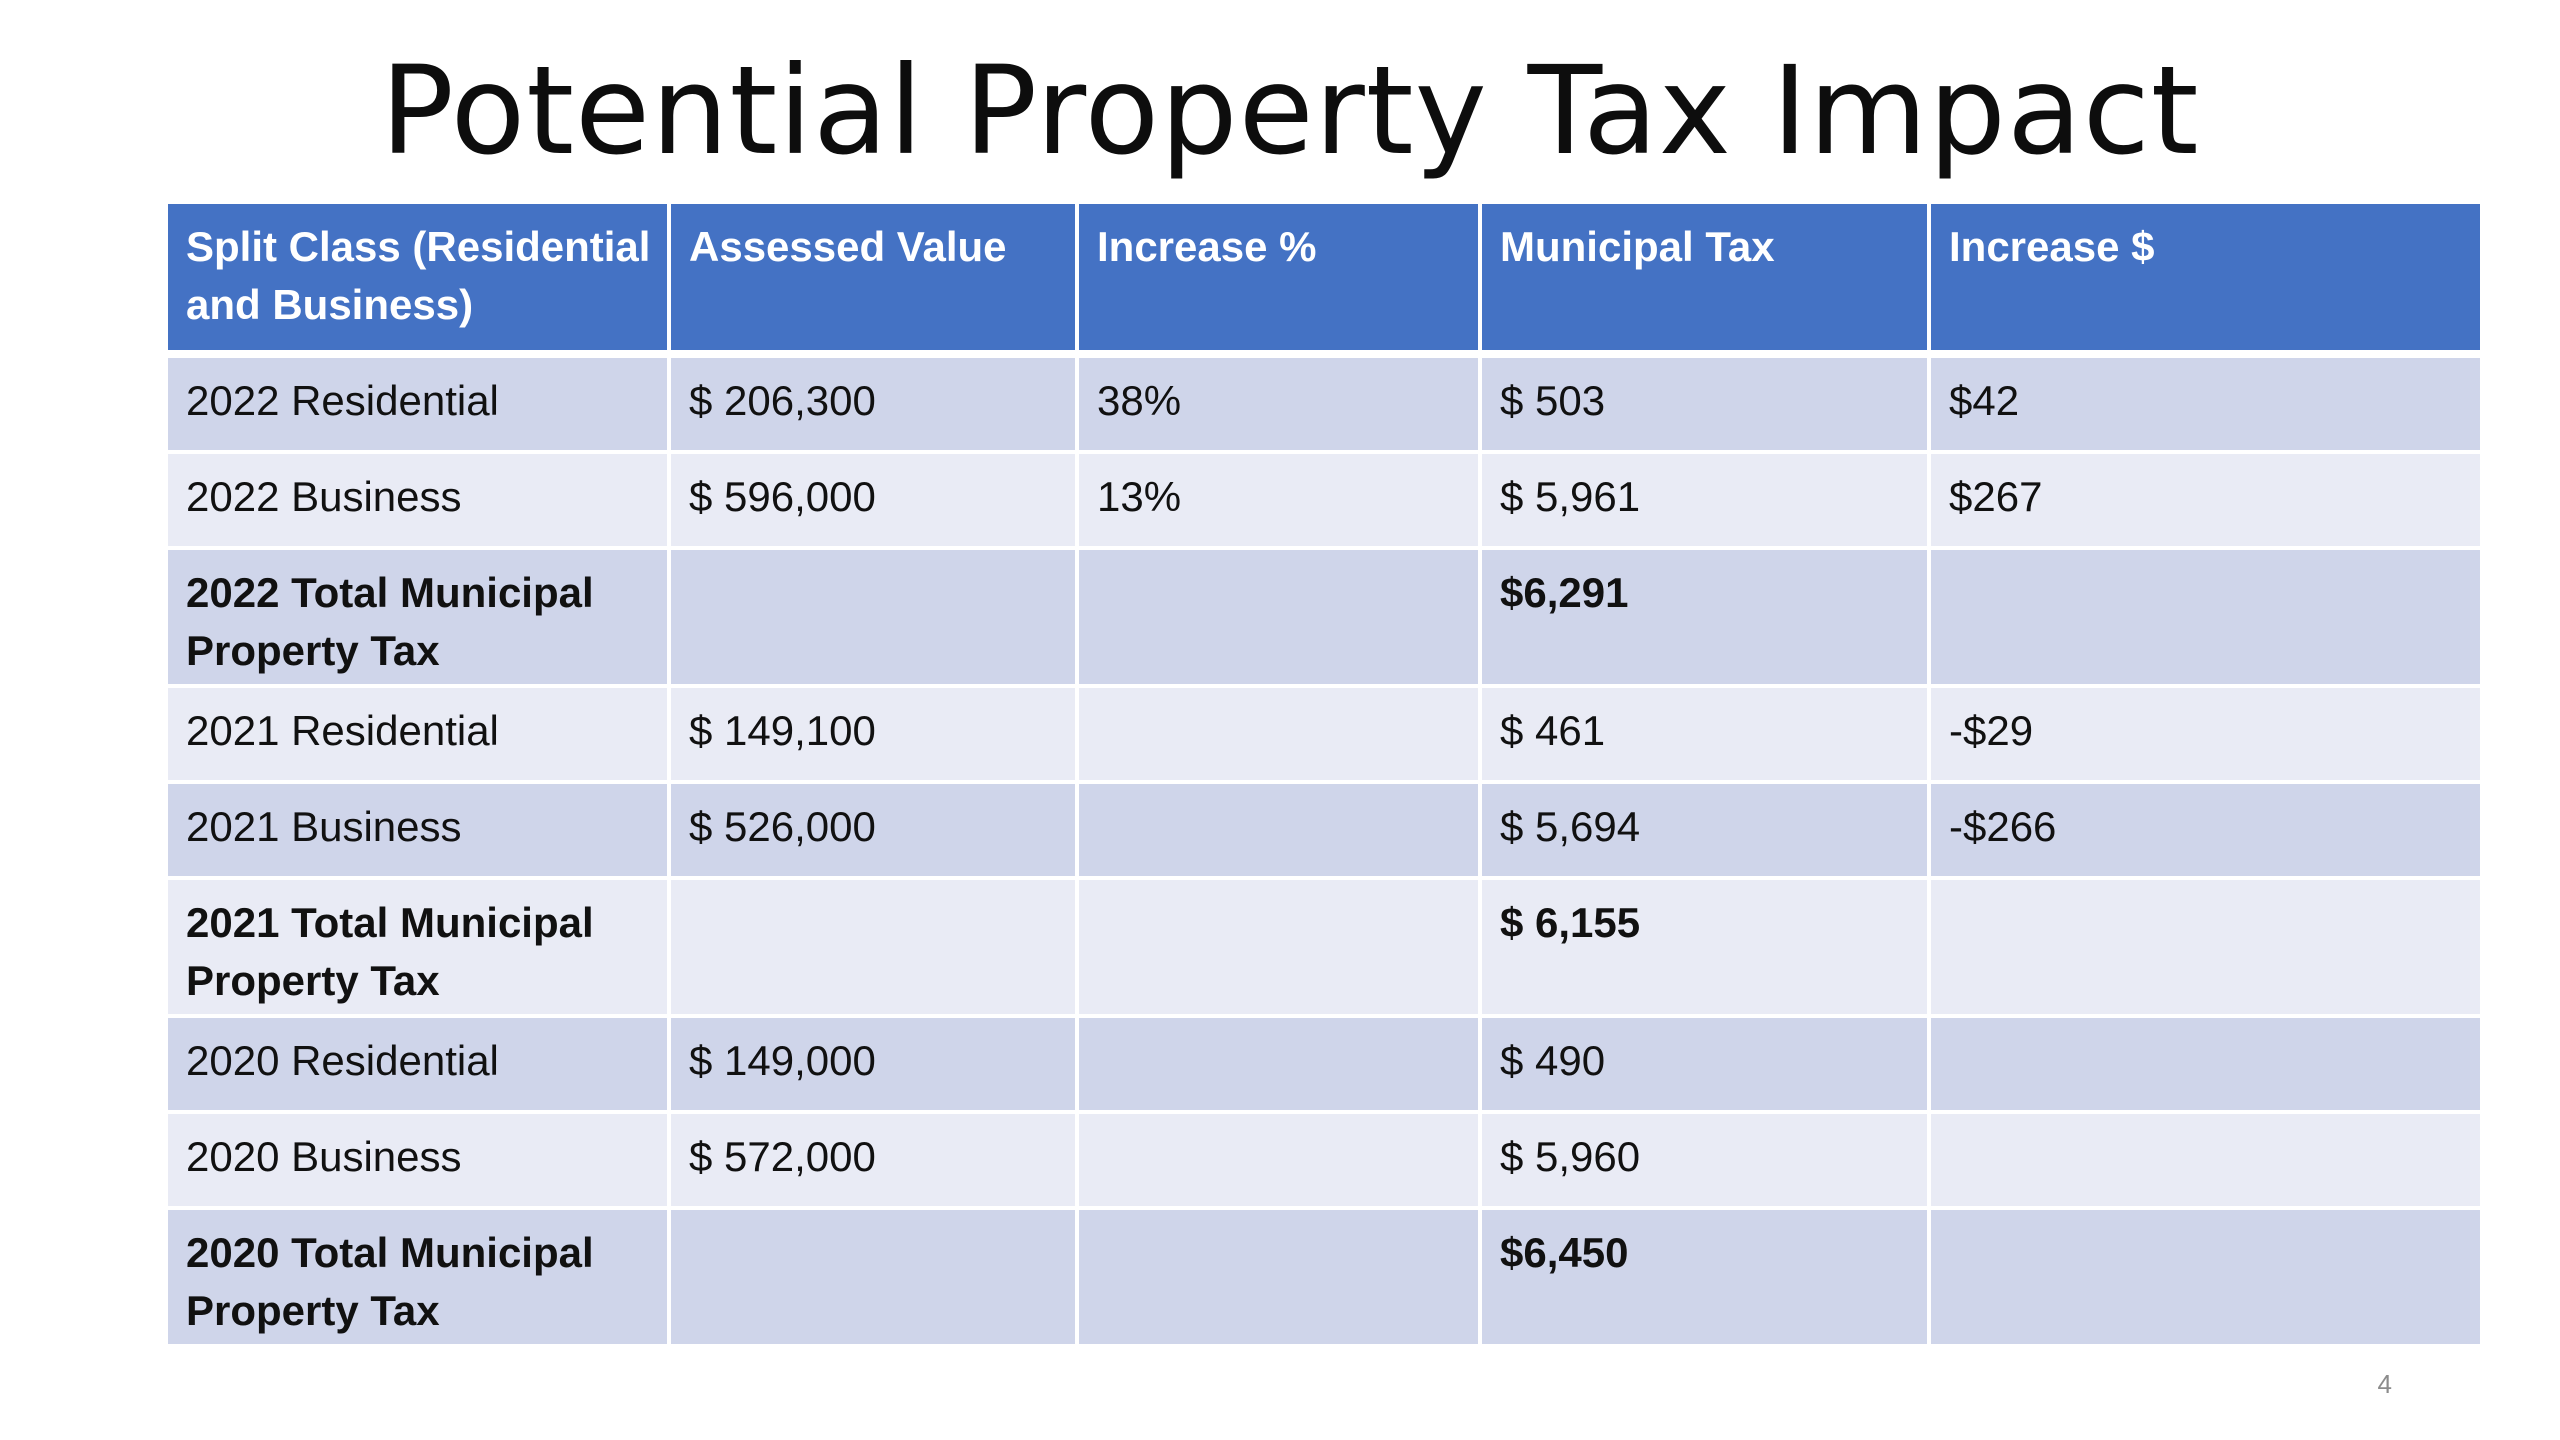 Image resolution: width=2560 pixels, height=1440 pixels. I want to click on cell-increase-dollar: $42, so click(2205, 403).